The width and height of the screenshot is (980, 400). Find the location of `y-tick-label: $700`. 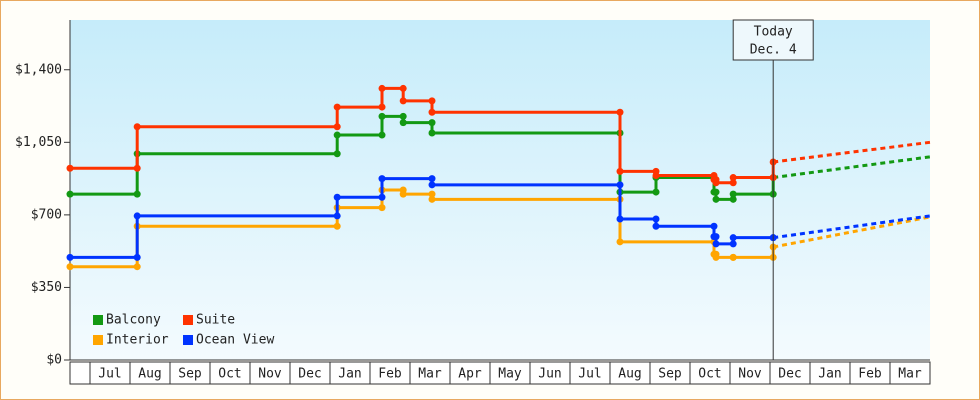

y-tick-label: $700 is located at coordinates (46, 214).